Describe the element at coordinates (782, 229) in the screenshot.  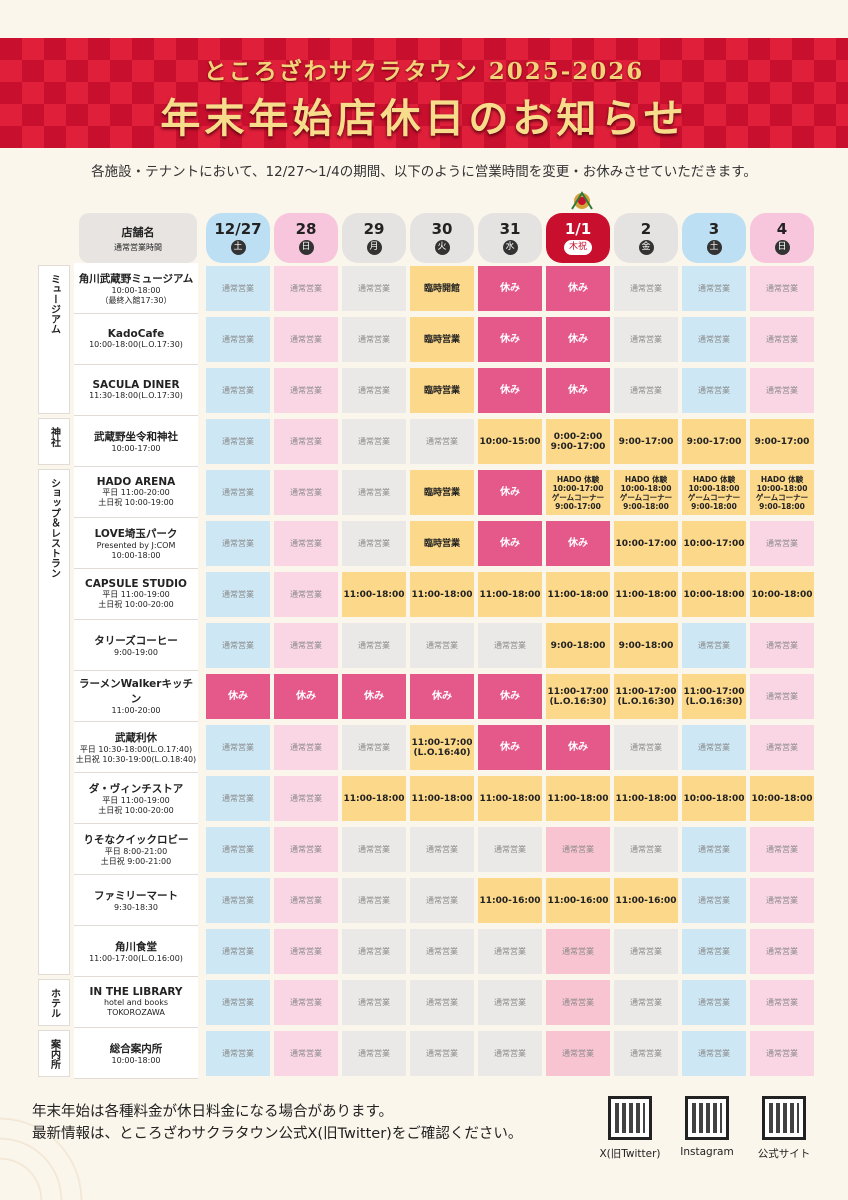
I see `day-date: 4` at that location.